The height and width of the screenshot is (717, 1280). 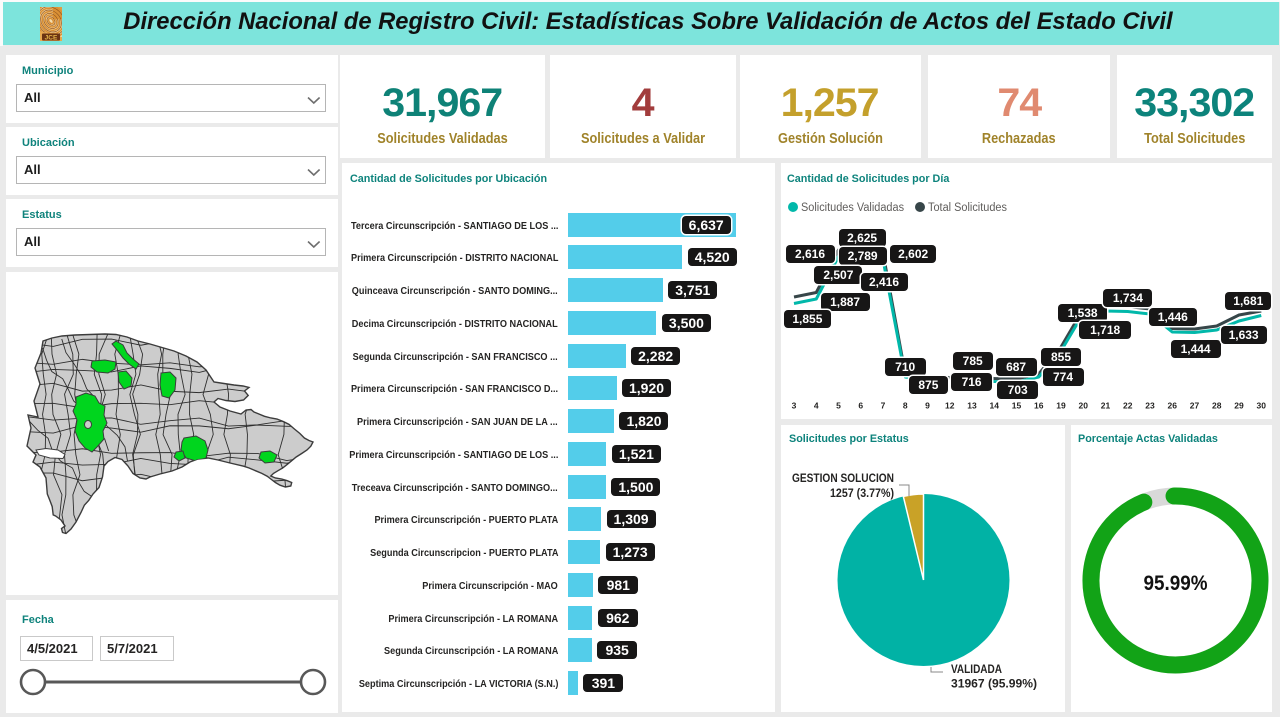 What do you see at coordinates (927, 406) in the screenshot?
I see `svg-text: 9` at bounding box center [927, 406].